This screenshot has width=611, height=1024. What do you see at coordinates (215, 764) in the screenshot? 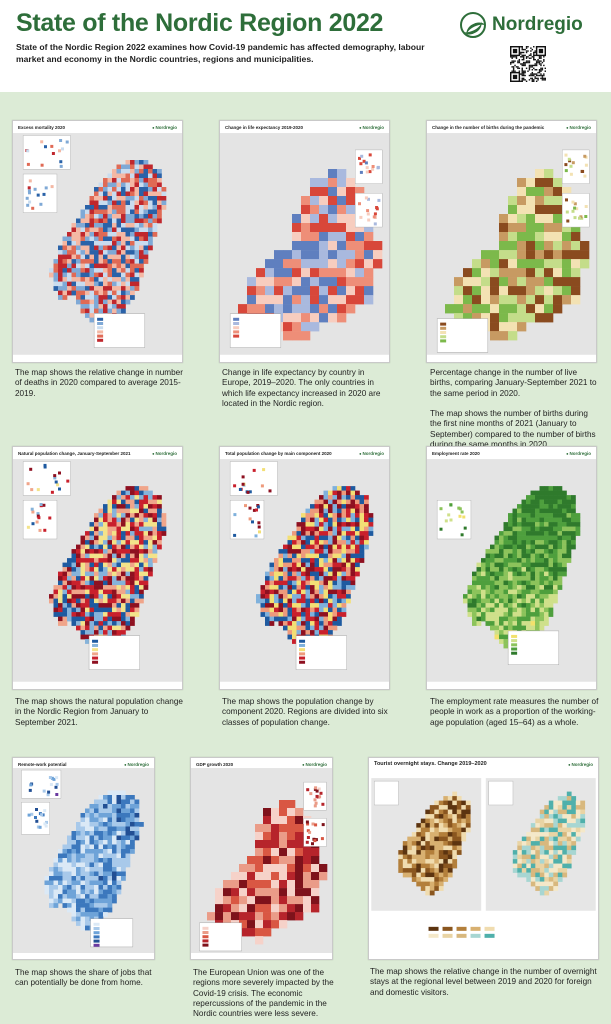
I see `map-title: GDP growth 2020` at bounding box center [215, 764].